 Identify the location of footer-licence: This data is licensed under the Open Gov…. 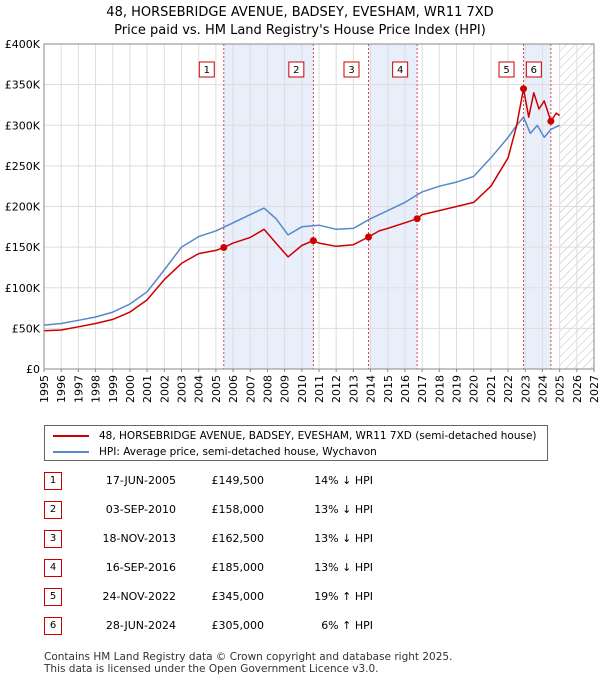
(211, 669).